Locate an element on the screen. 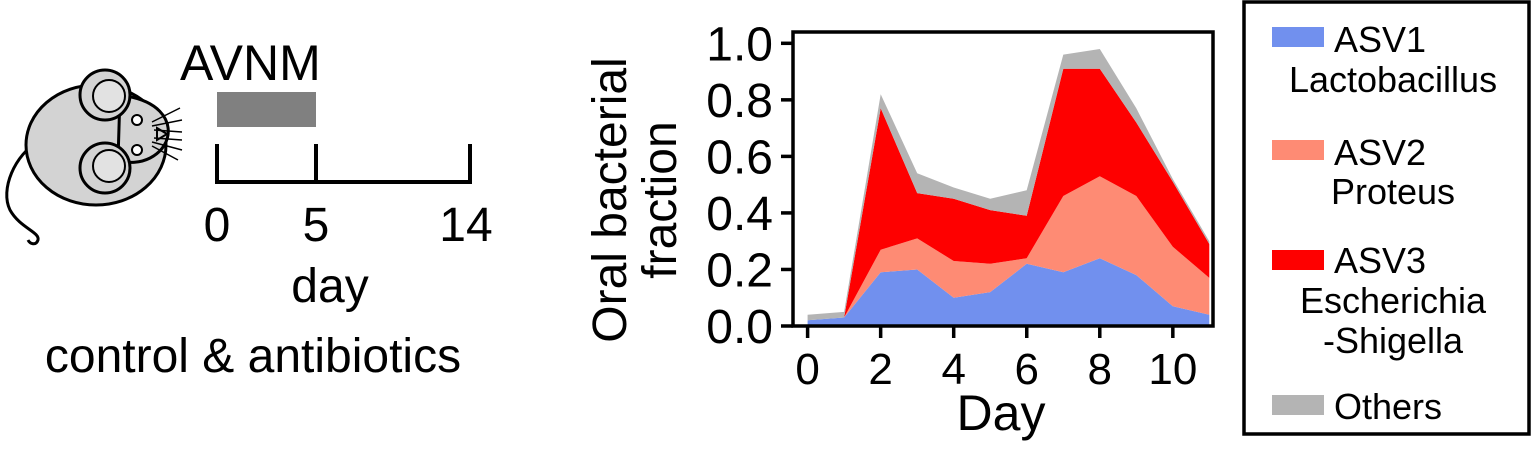 The image size is (1532, 452). y-tick-label: 0.6 is located at coordinates (739, 157).